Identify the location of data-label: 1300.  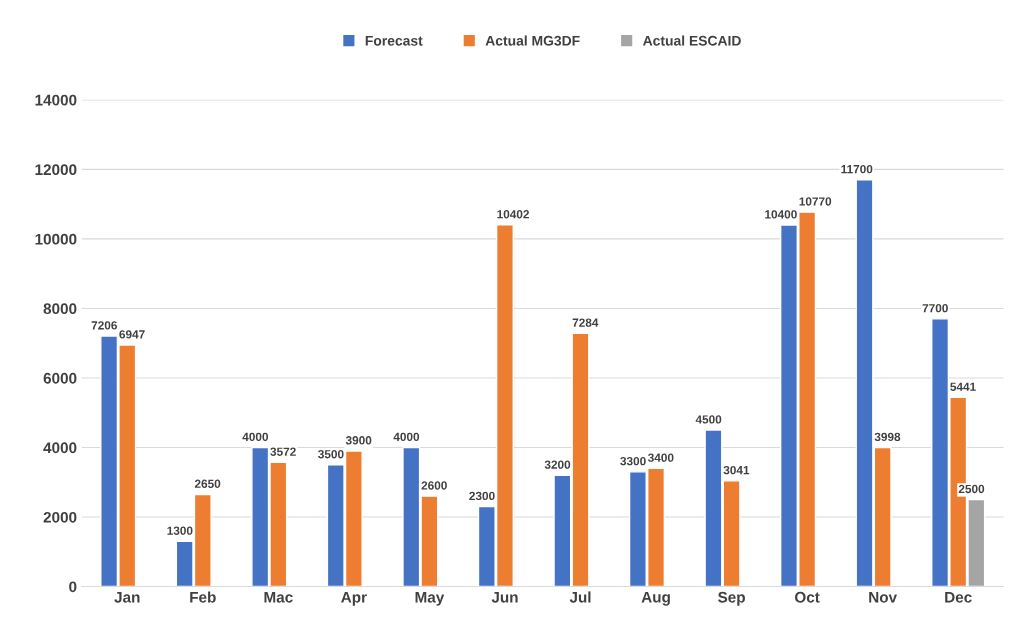
(180, 530).